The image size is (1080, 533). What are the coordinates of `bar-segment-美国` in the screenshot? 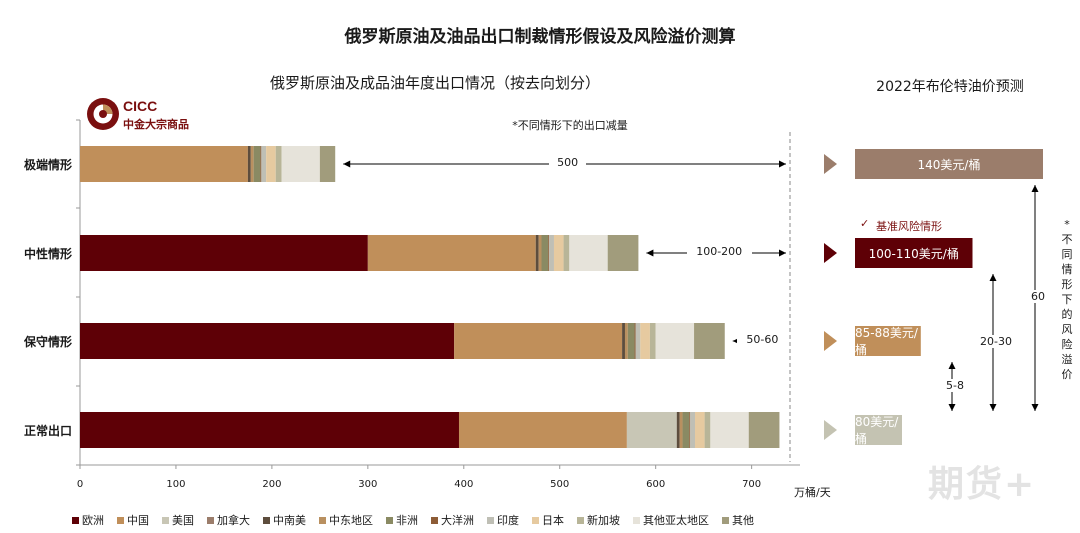 It's located at (651, 430).